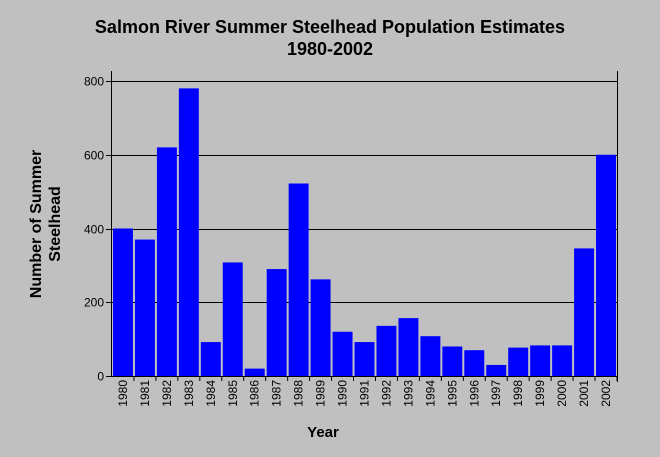 This screenshot has height=457, width=660. Describe the element at coordinates (496, 370) in the screenshot. I see `bar-1997` at that location.